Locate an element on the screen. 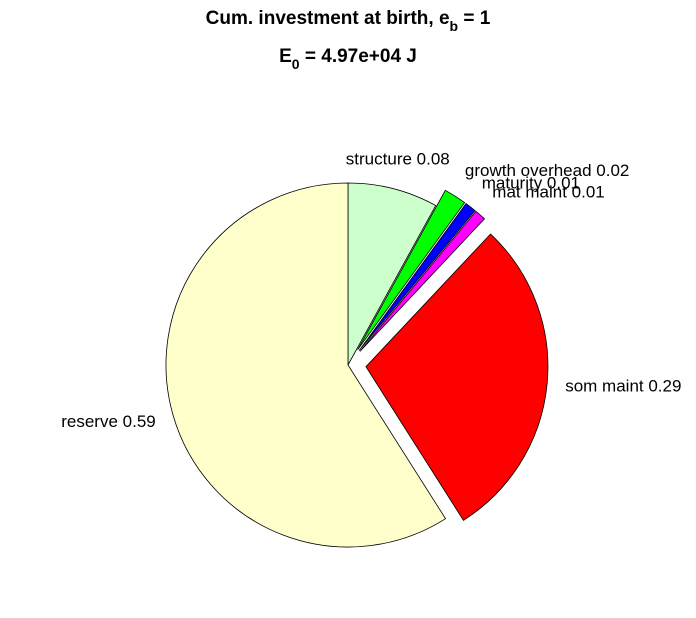  chart-subtitle: E0 = 4.97e+04 J is located at coordinates (348, 59).